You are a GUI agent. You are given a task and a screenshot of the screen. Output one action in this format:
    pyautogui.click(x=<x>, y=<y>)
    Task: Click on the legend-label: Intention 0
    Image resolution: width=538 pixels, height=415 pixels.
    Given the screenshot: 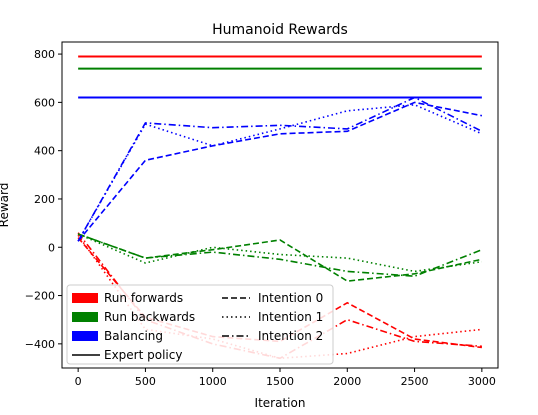 What is the action you would take?
    pyautogui.click(x=290, y=298)
    